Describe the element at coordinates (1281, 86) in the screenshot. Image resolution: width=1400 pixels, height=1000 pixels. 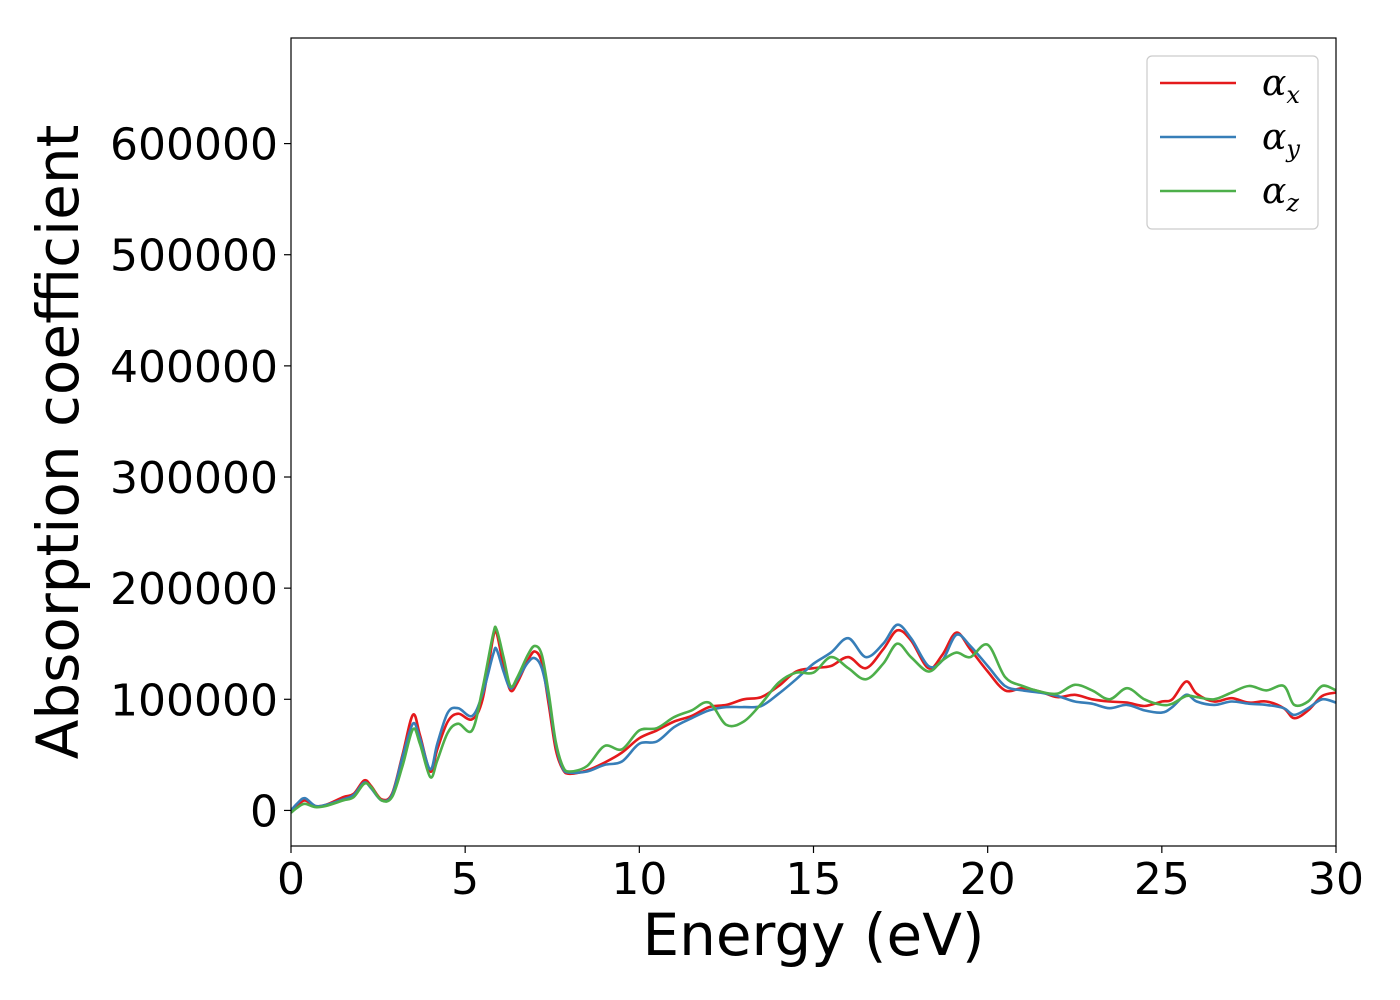
I see `legend-label-x: αx` at that location.